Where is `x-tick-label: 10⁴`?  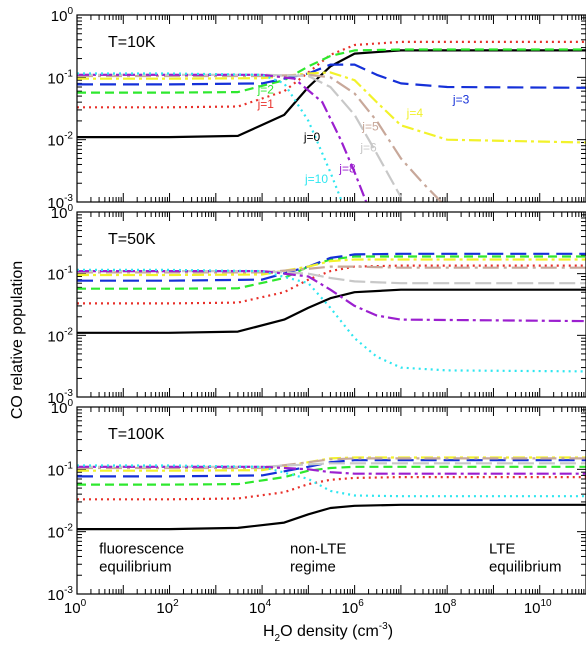
x-tick-label: 10⁴ is located at coordinates (260, 607).